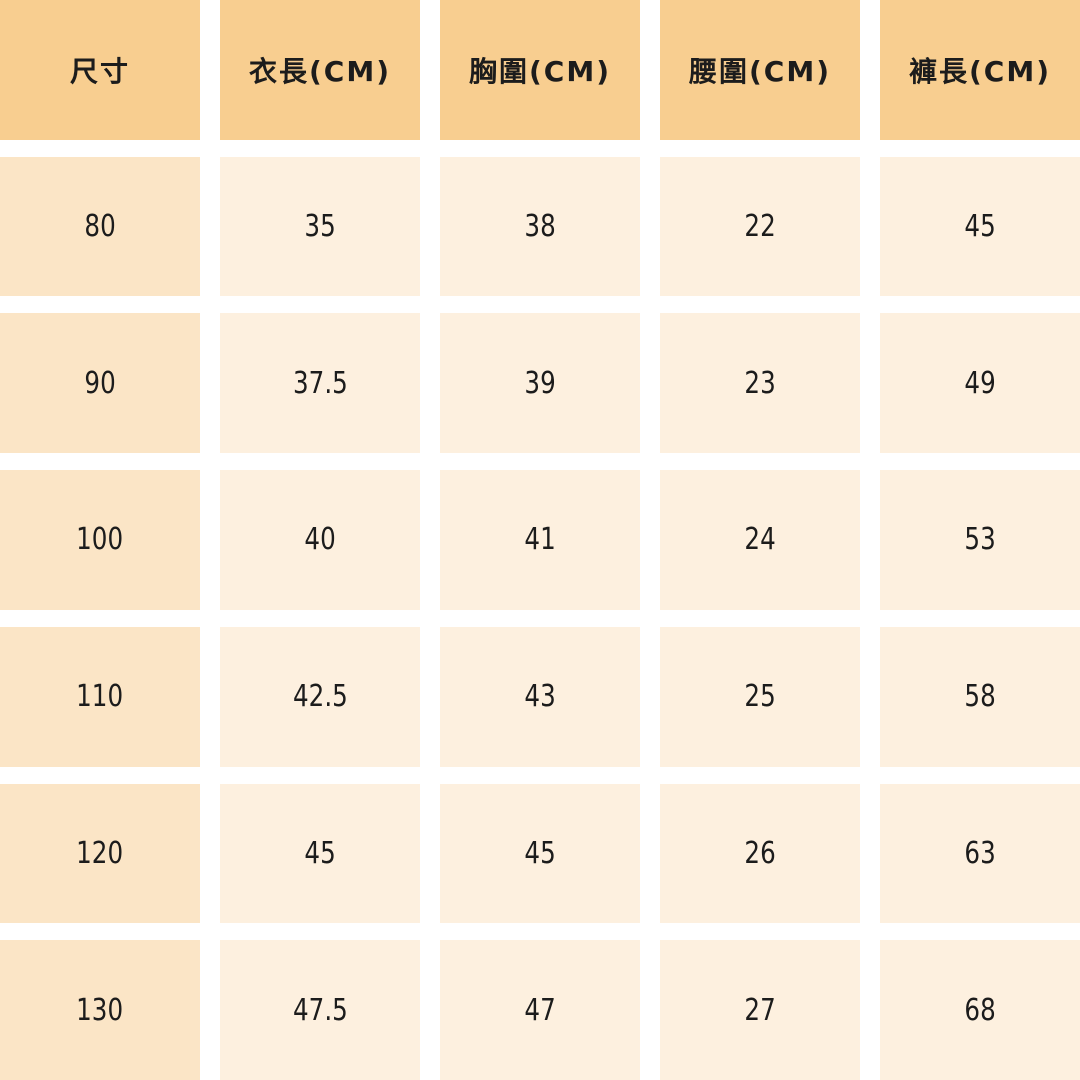 Image resolution: width=1080 pixels, height=1080 pixels. I want to click on cell-value: 42.5, so click(320, 697).